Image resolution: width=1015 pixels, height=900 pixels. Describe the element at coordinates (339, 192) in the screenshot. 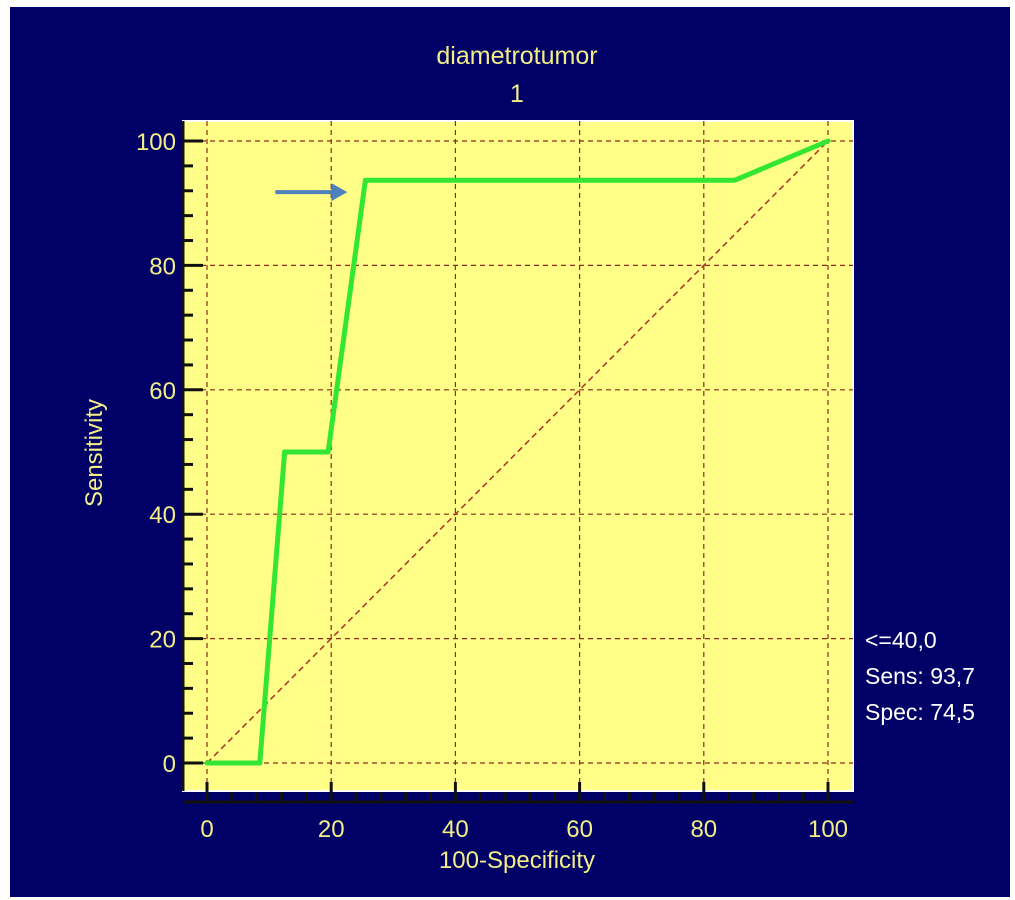

I see `arrow-head` at that location.